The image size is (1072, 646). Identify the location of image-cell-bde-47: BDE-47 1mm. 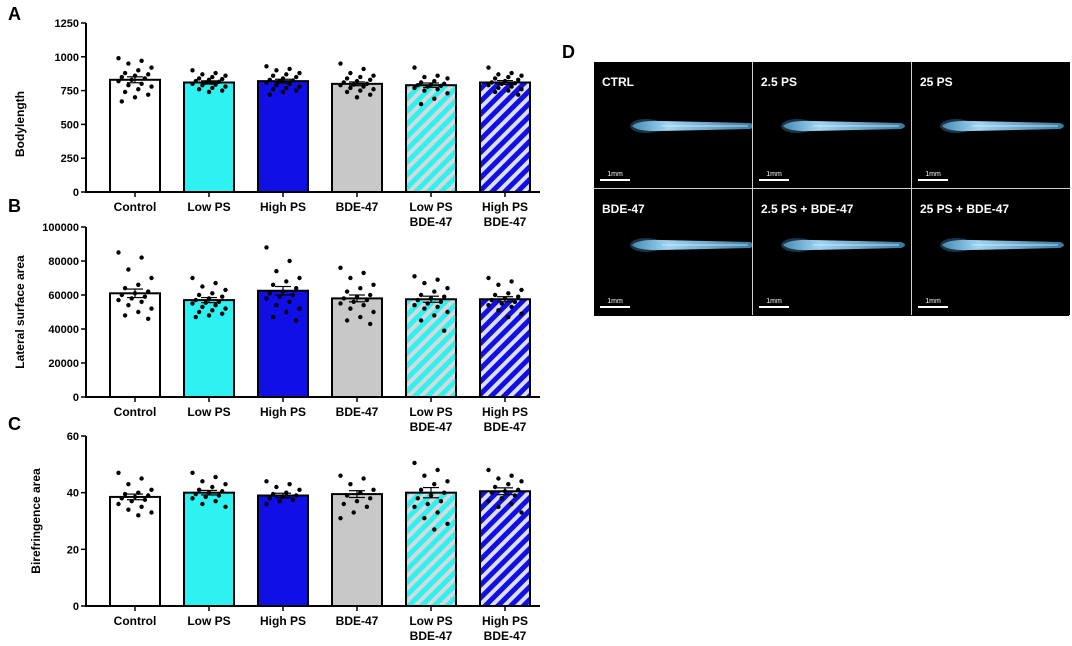
(674, 252).